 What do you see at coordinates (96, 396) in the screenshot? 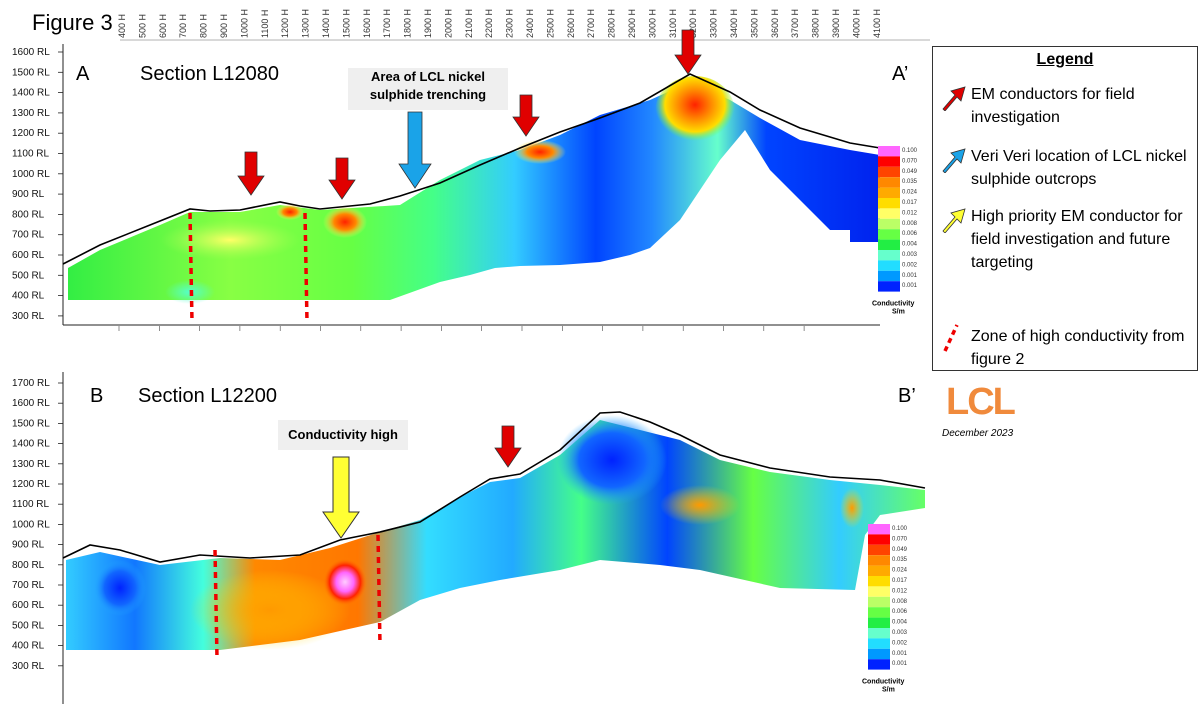
I see `bottom-start-label: B` at bounding box center [96, 396].